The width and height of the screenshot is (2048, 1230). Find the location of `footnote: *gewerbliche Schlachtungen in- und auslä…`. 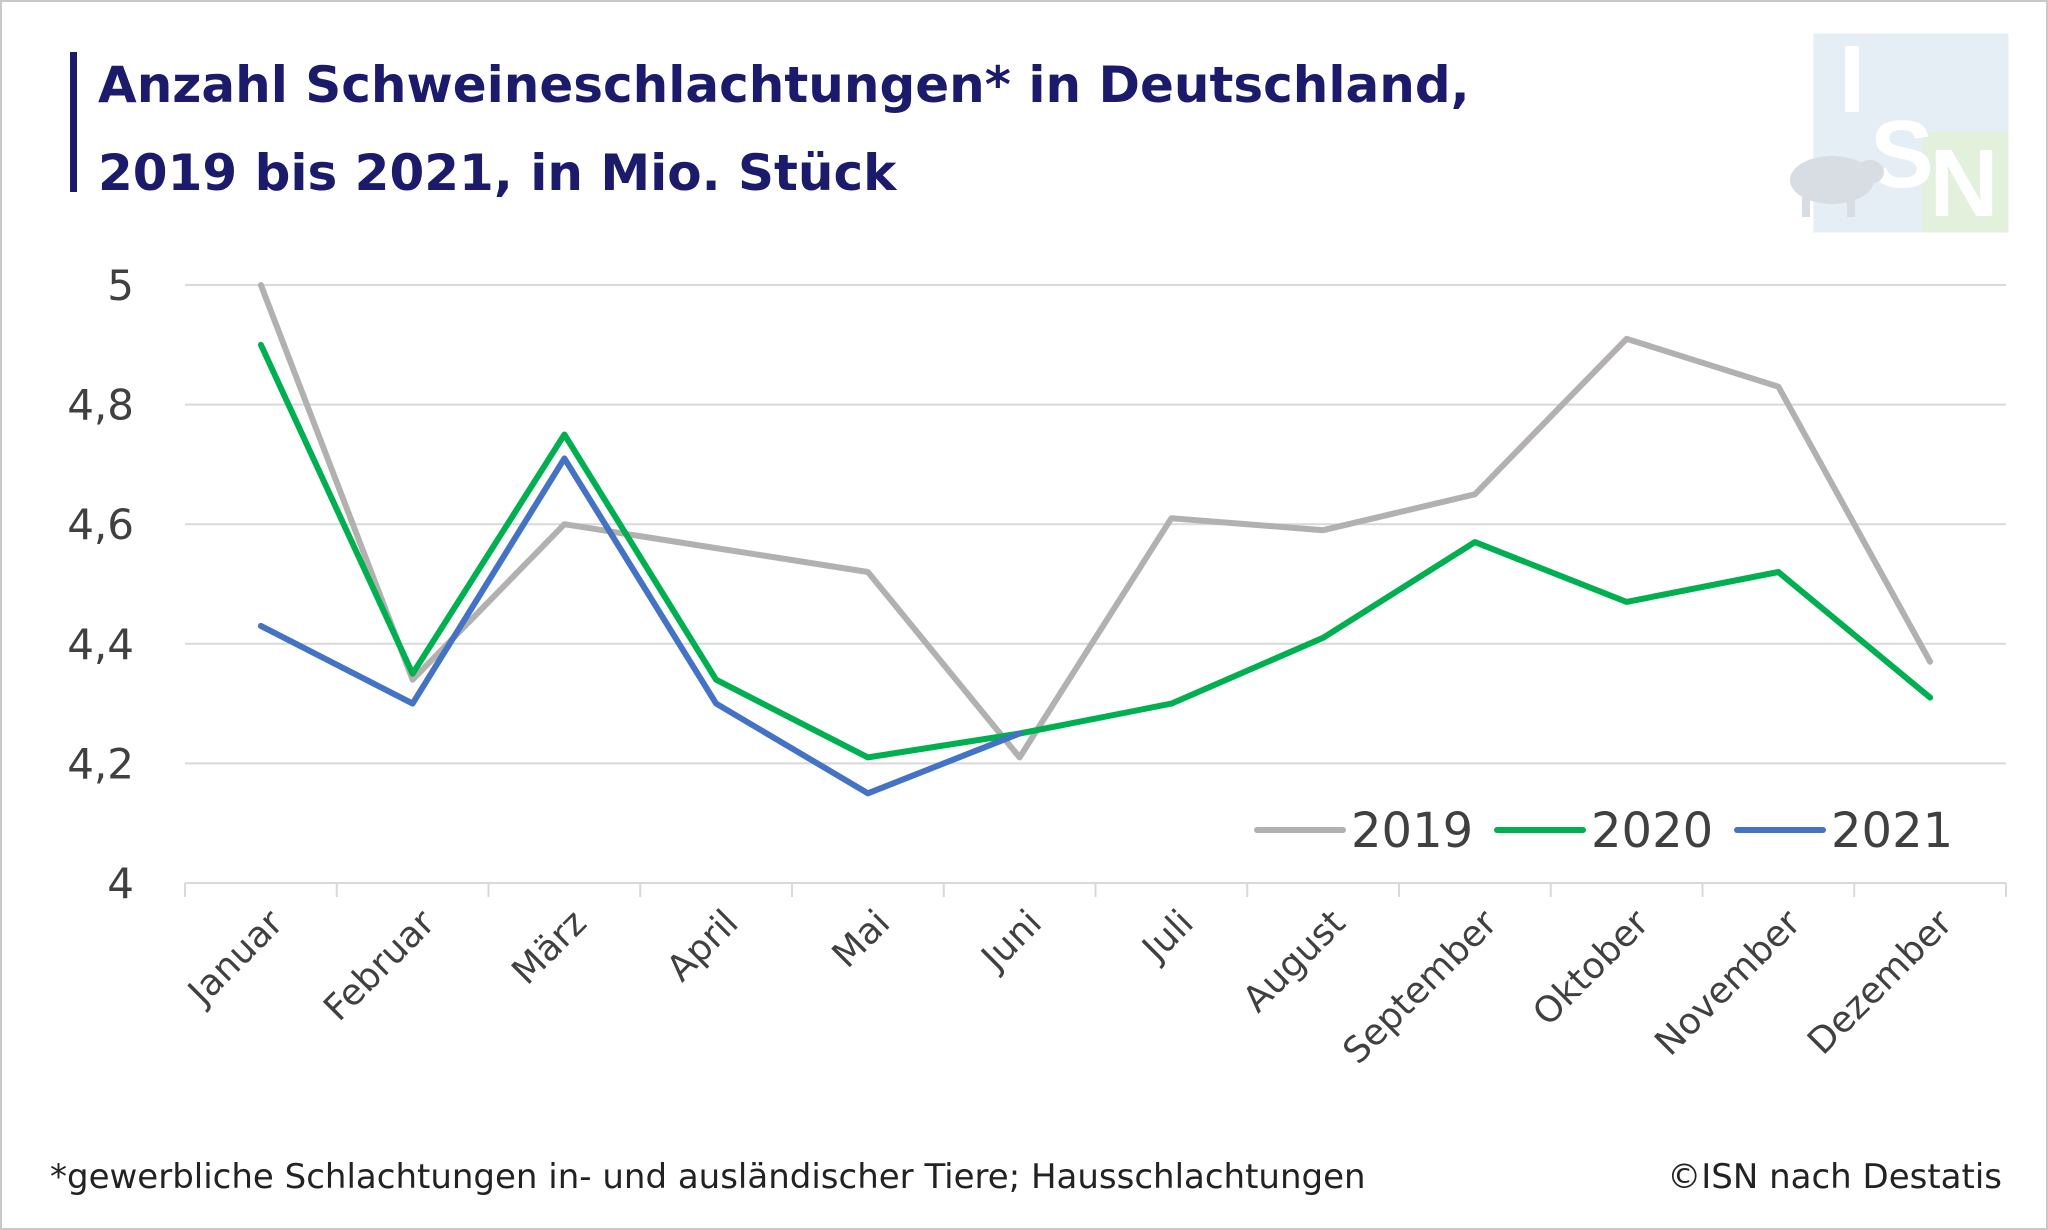

footnote: *gewerbliche Schlachtungen in- und auslä… is located at coordinates (708, 1177).